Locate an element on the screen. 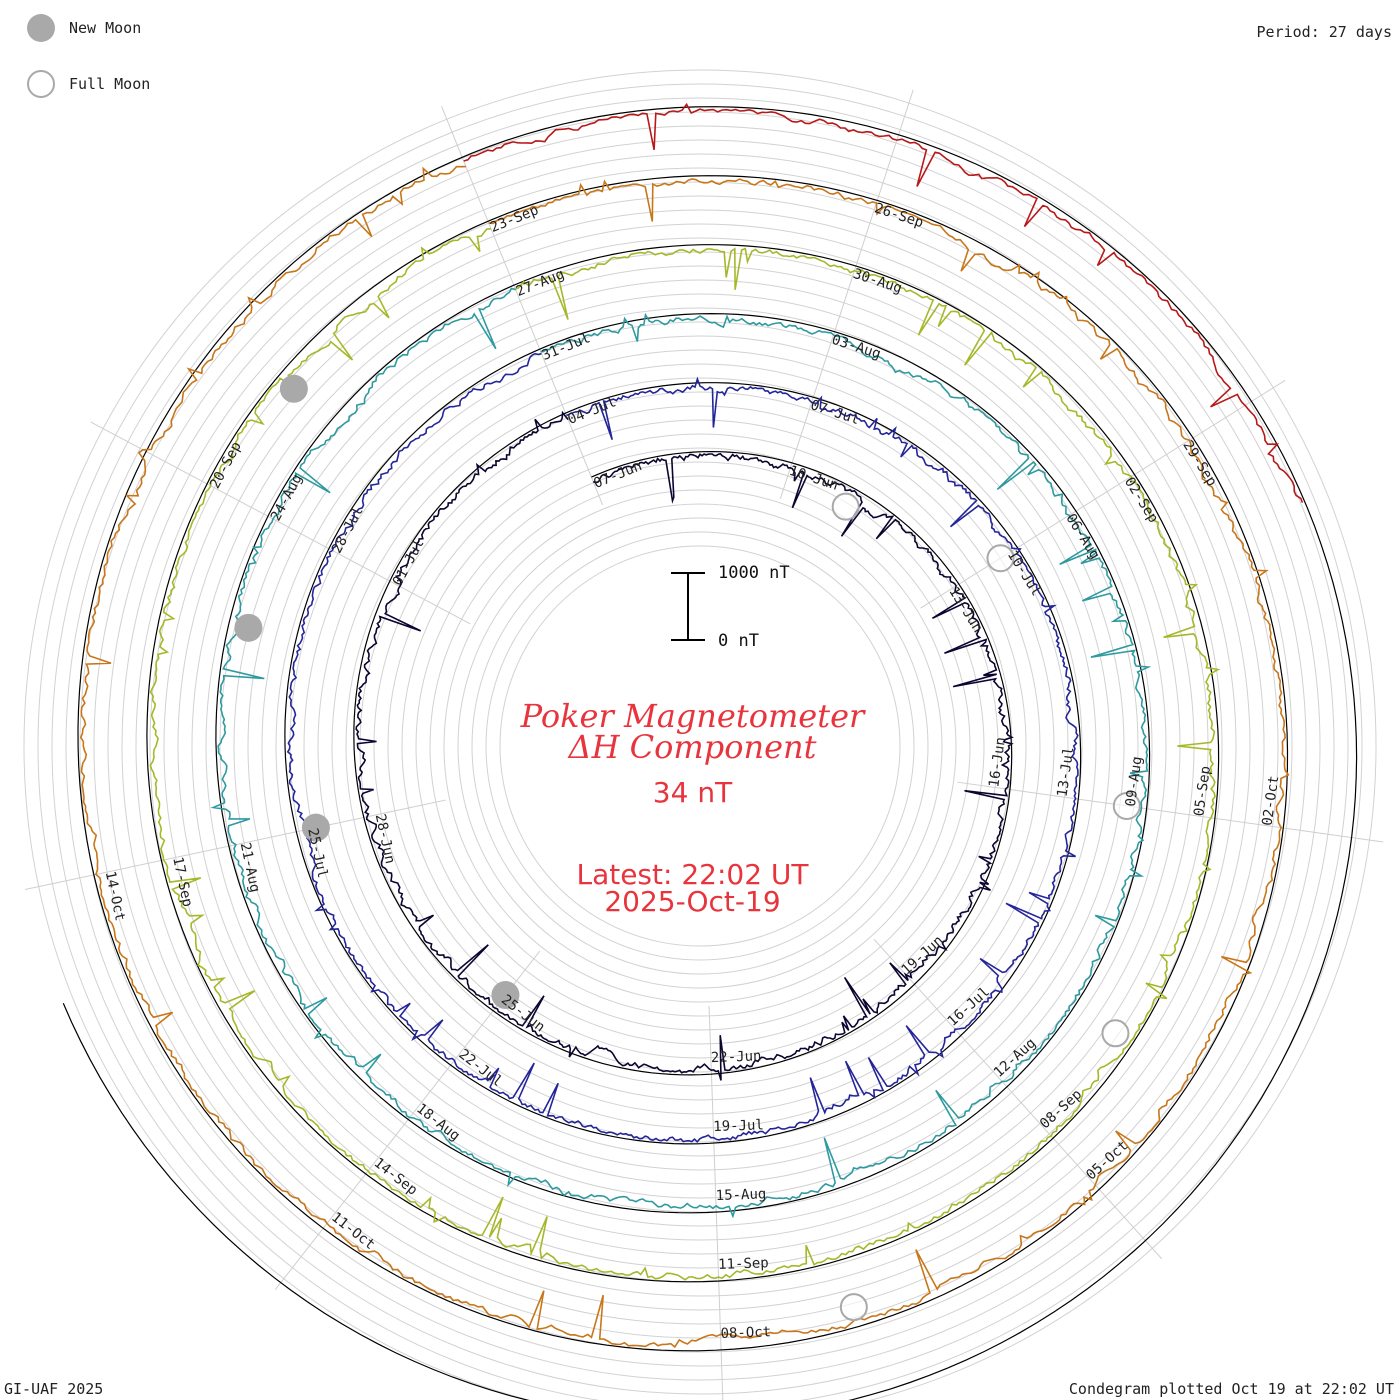 This screenshot has height=1400, width=1400. grid-circle is located at coordinates (700, 746).